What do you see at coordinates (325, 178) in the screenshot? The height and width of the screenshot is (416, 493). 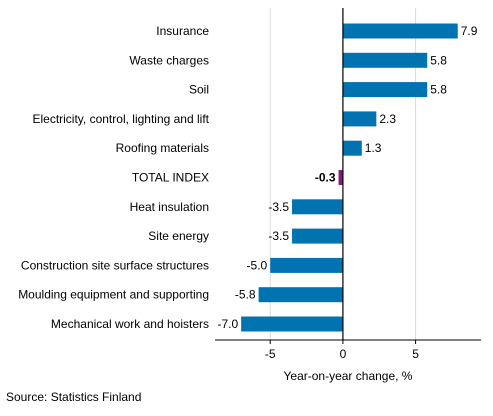 I see `value-label-5: -0.3` at bounding box center [325, 178].